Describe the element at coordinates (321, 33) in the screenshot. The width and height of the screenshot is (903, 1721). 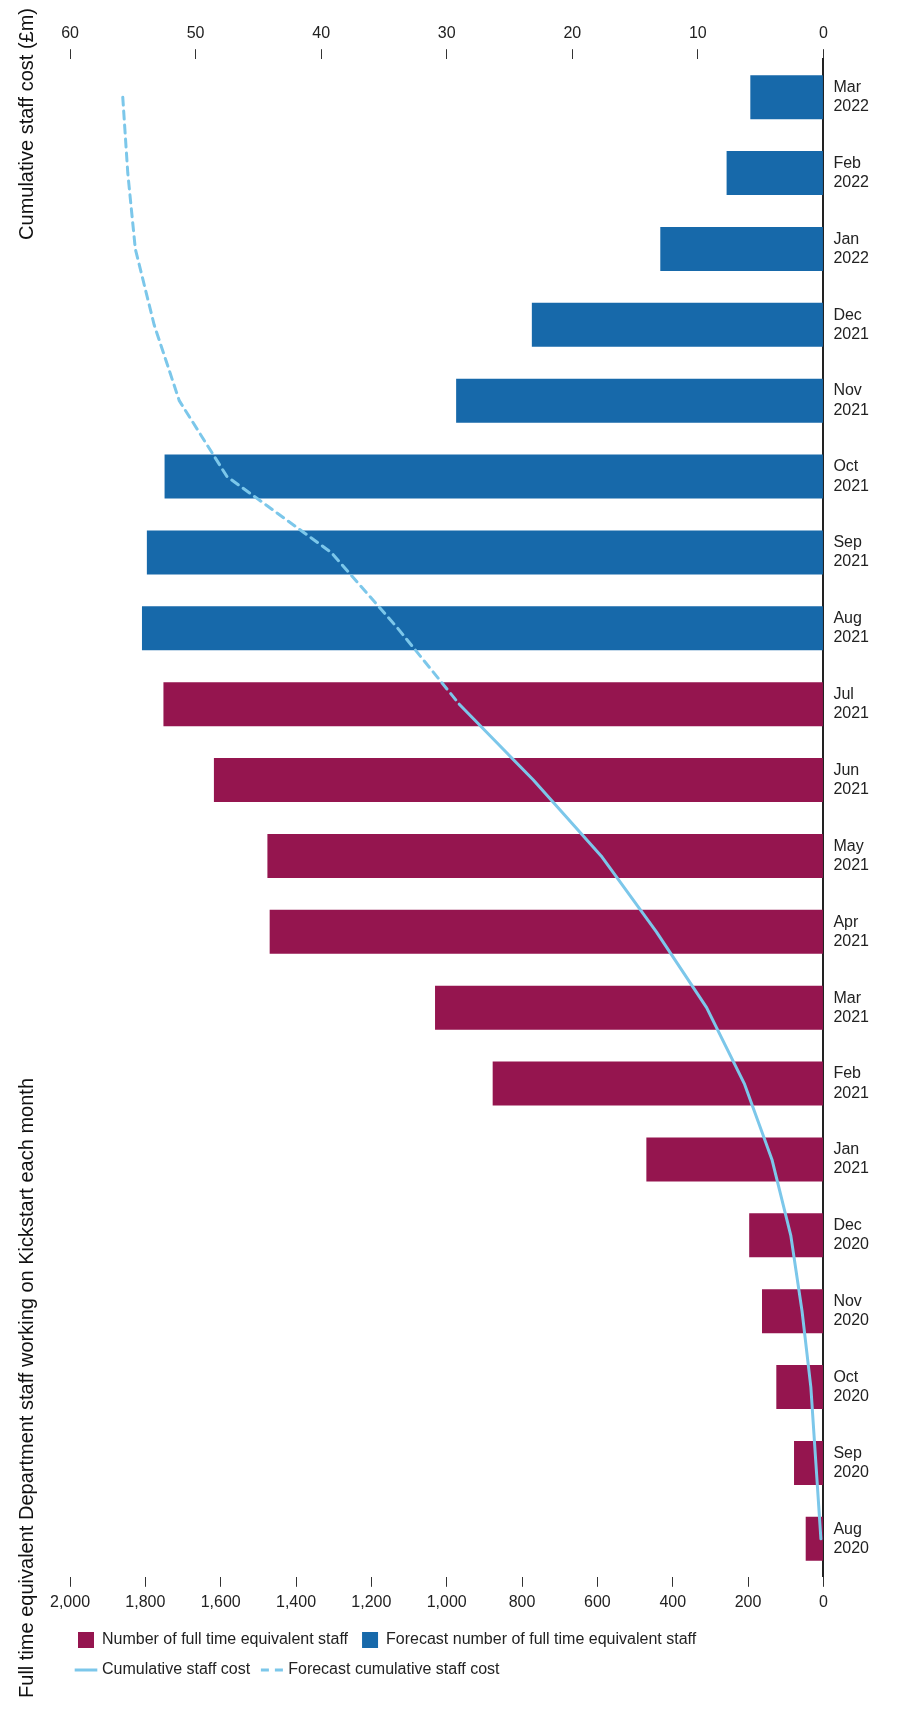
I see `x2-tick-label: 40` at that location.